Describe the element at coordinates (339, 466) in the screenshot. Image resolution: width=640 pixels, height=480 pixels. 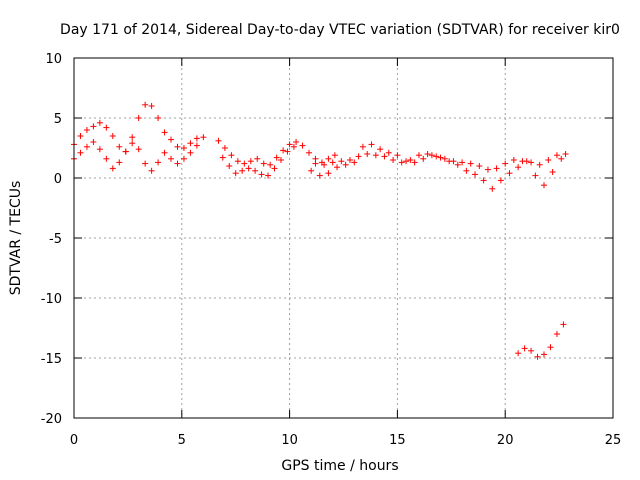
I see `x-axis-label: GPS time / hours` at that location.